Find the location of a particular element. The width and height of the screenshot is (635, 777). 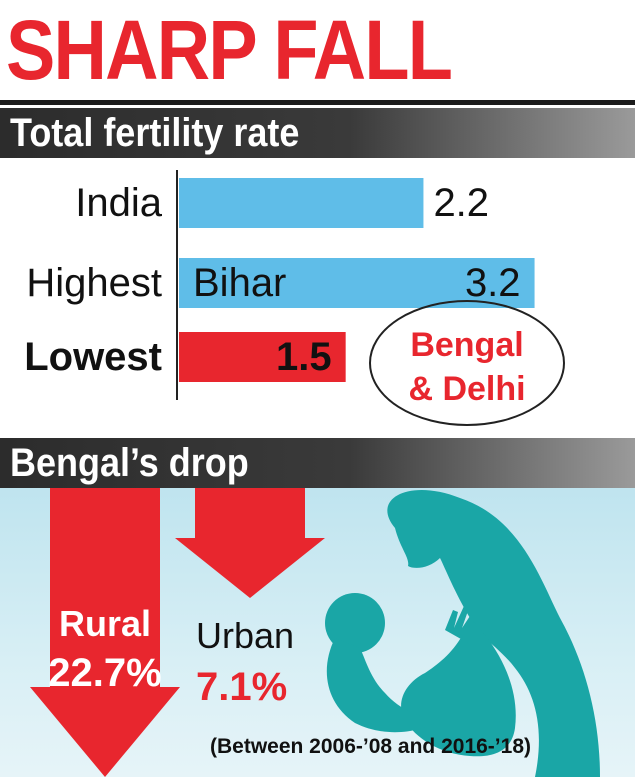

bar-inner-label-highest: Bihar is located at coordinates (239, 283).